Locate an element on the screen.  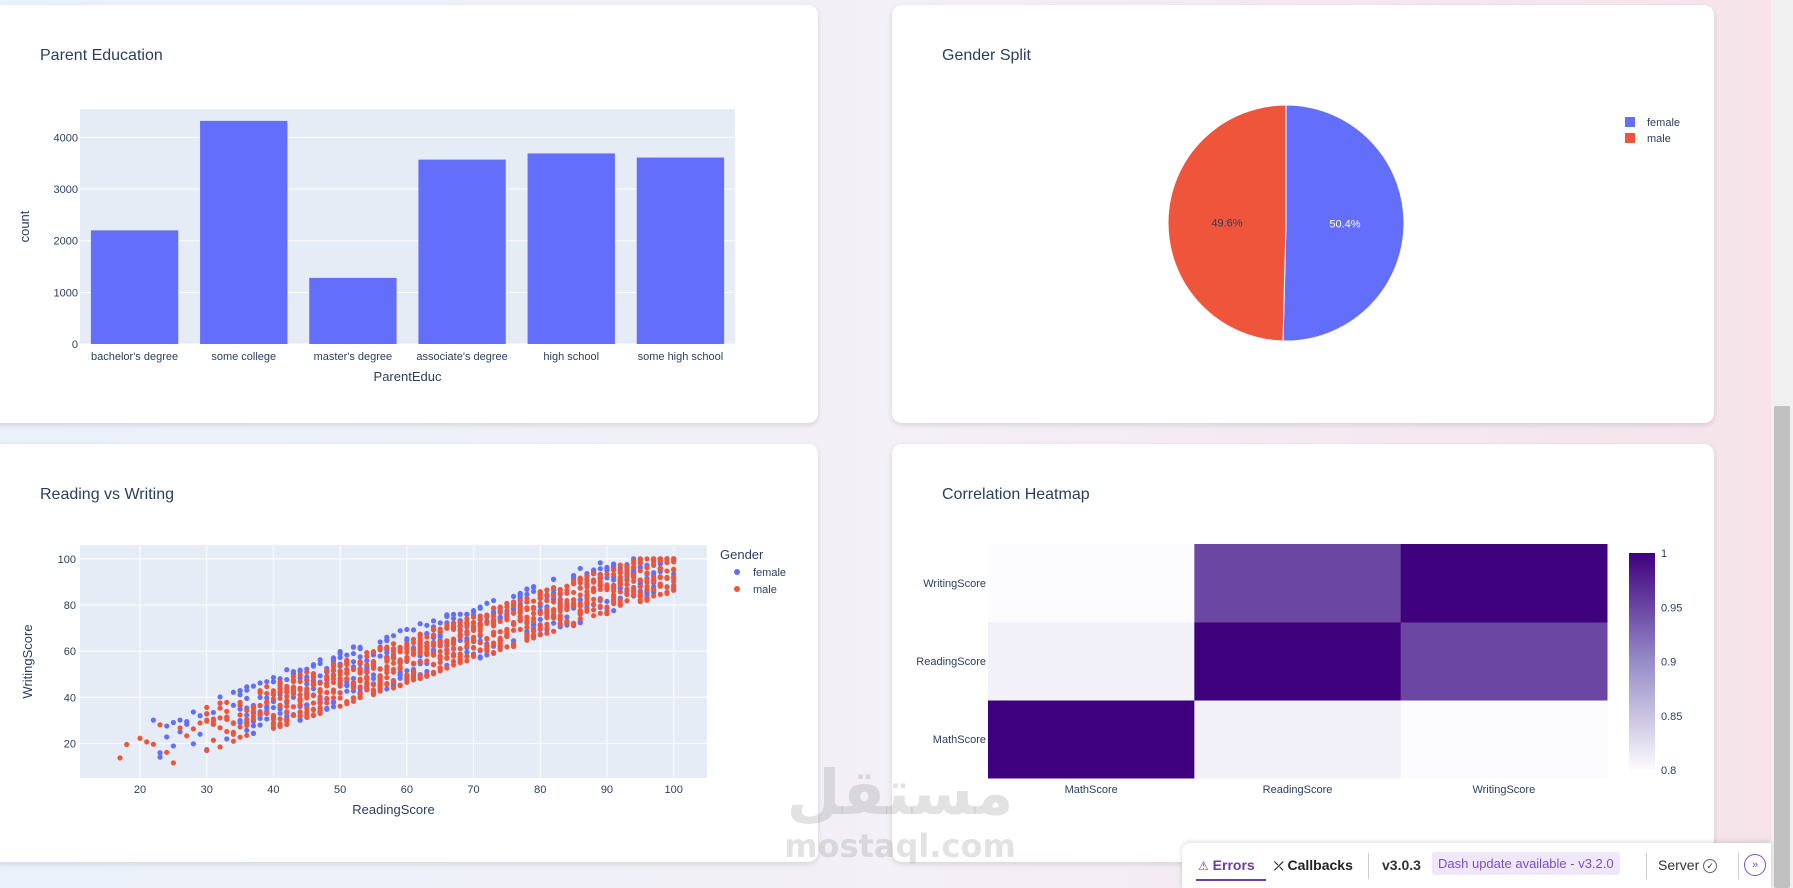
server-status: Server ✓ is located at coordinates (1688, 865).